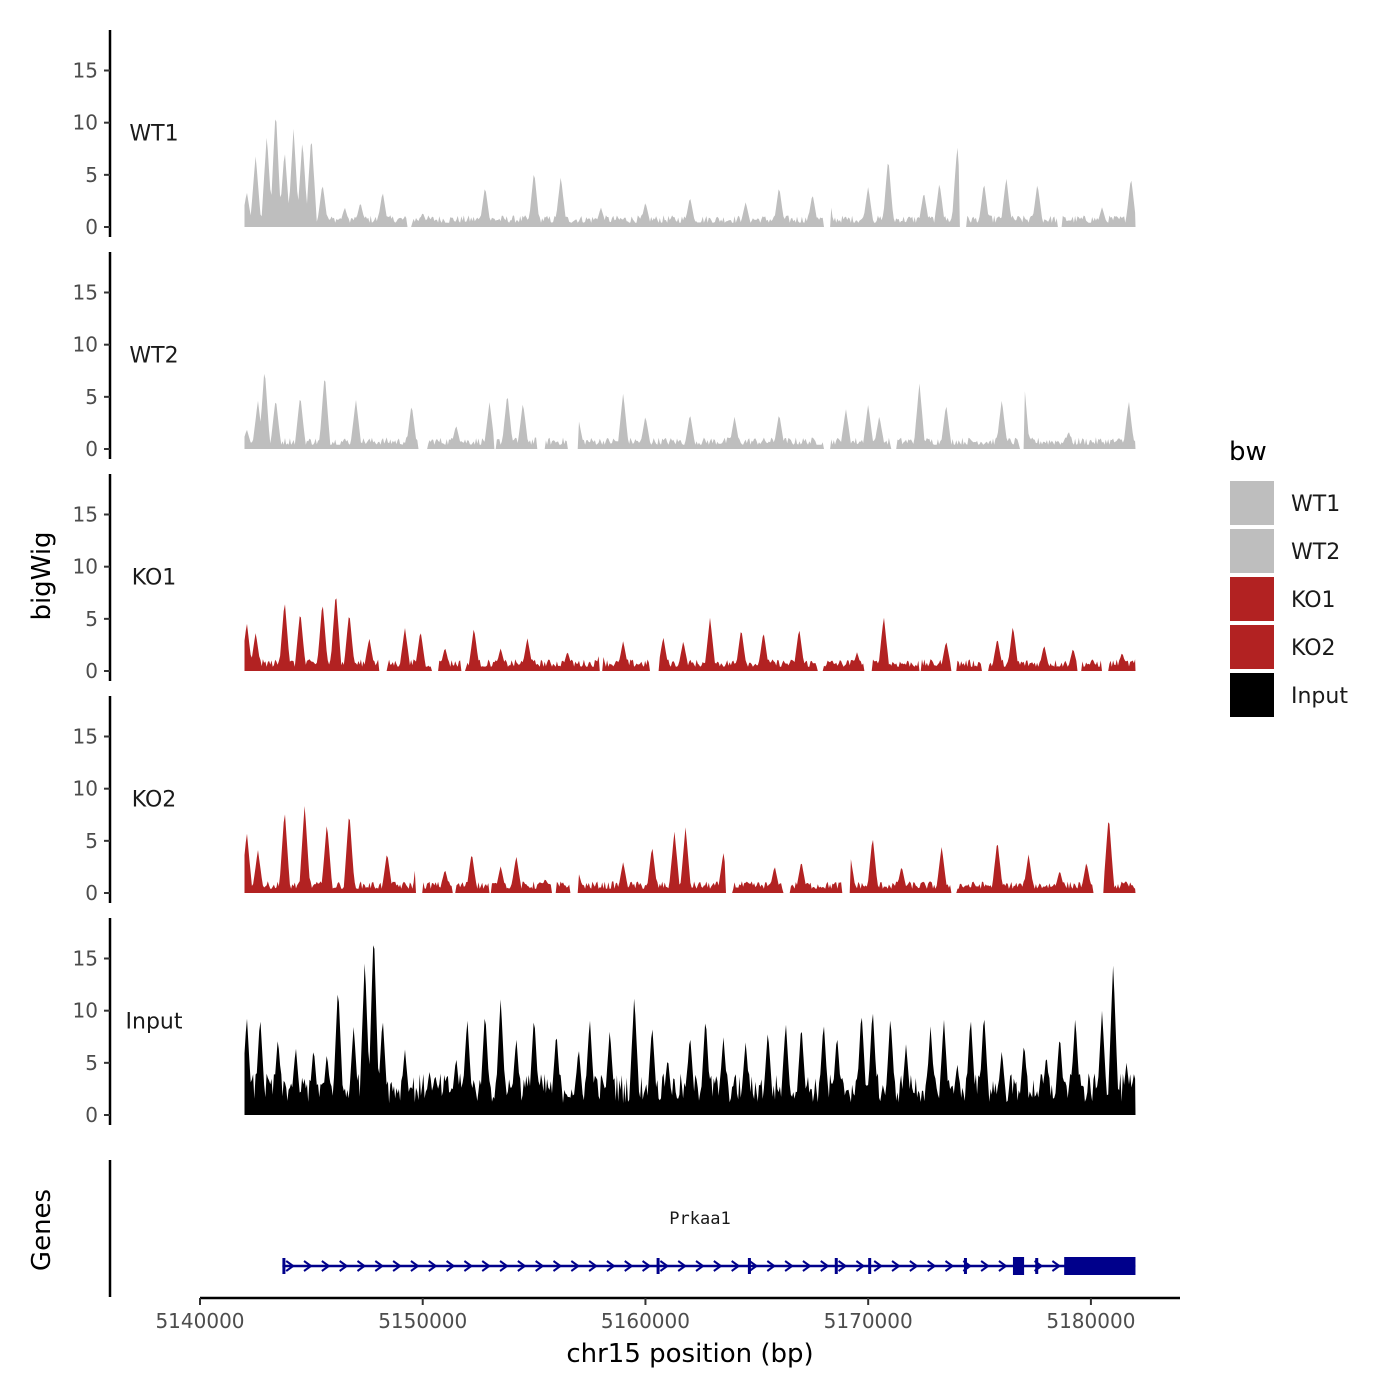 The image size is (1400, 1400). Describe the element at coordinates (422, 1321) in the screenshot. I see `x-tick-label: 5150000` at that location.